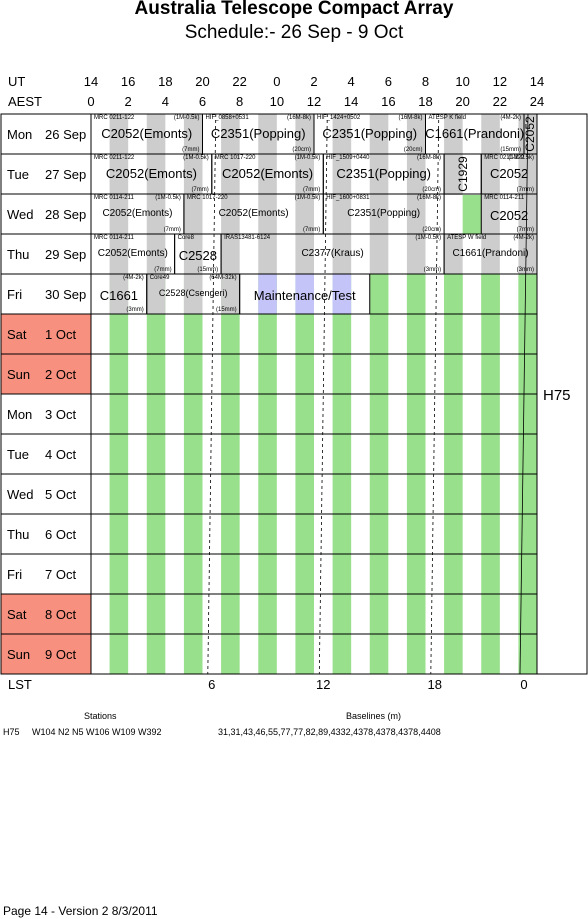 This screenshot has width=588, height=919. What do you see at coordinates (19, 654) in the screenshot?
I see `day-of-week: Sun` at bounding box center [19, 654].